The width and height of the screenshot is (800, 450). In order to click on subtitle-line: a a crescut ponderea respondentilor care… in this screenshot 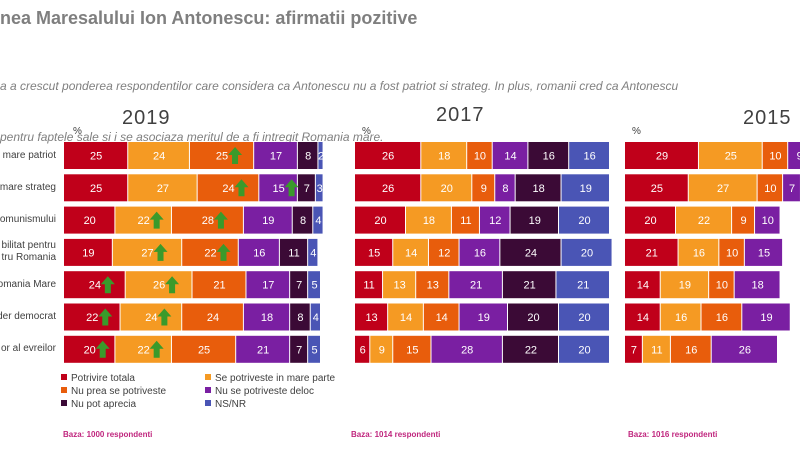, I will do `click(339, 86)`.